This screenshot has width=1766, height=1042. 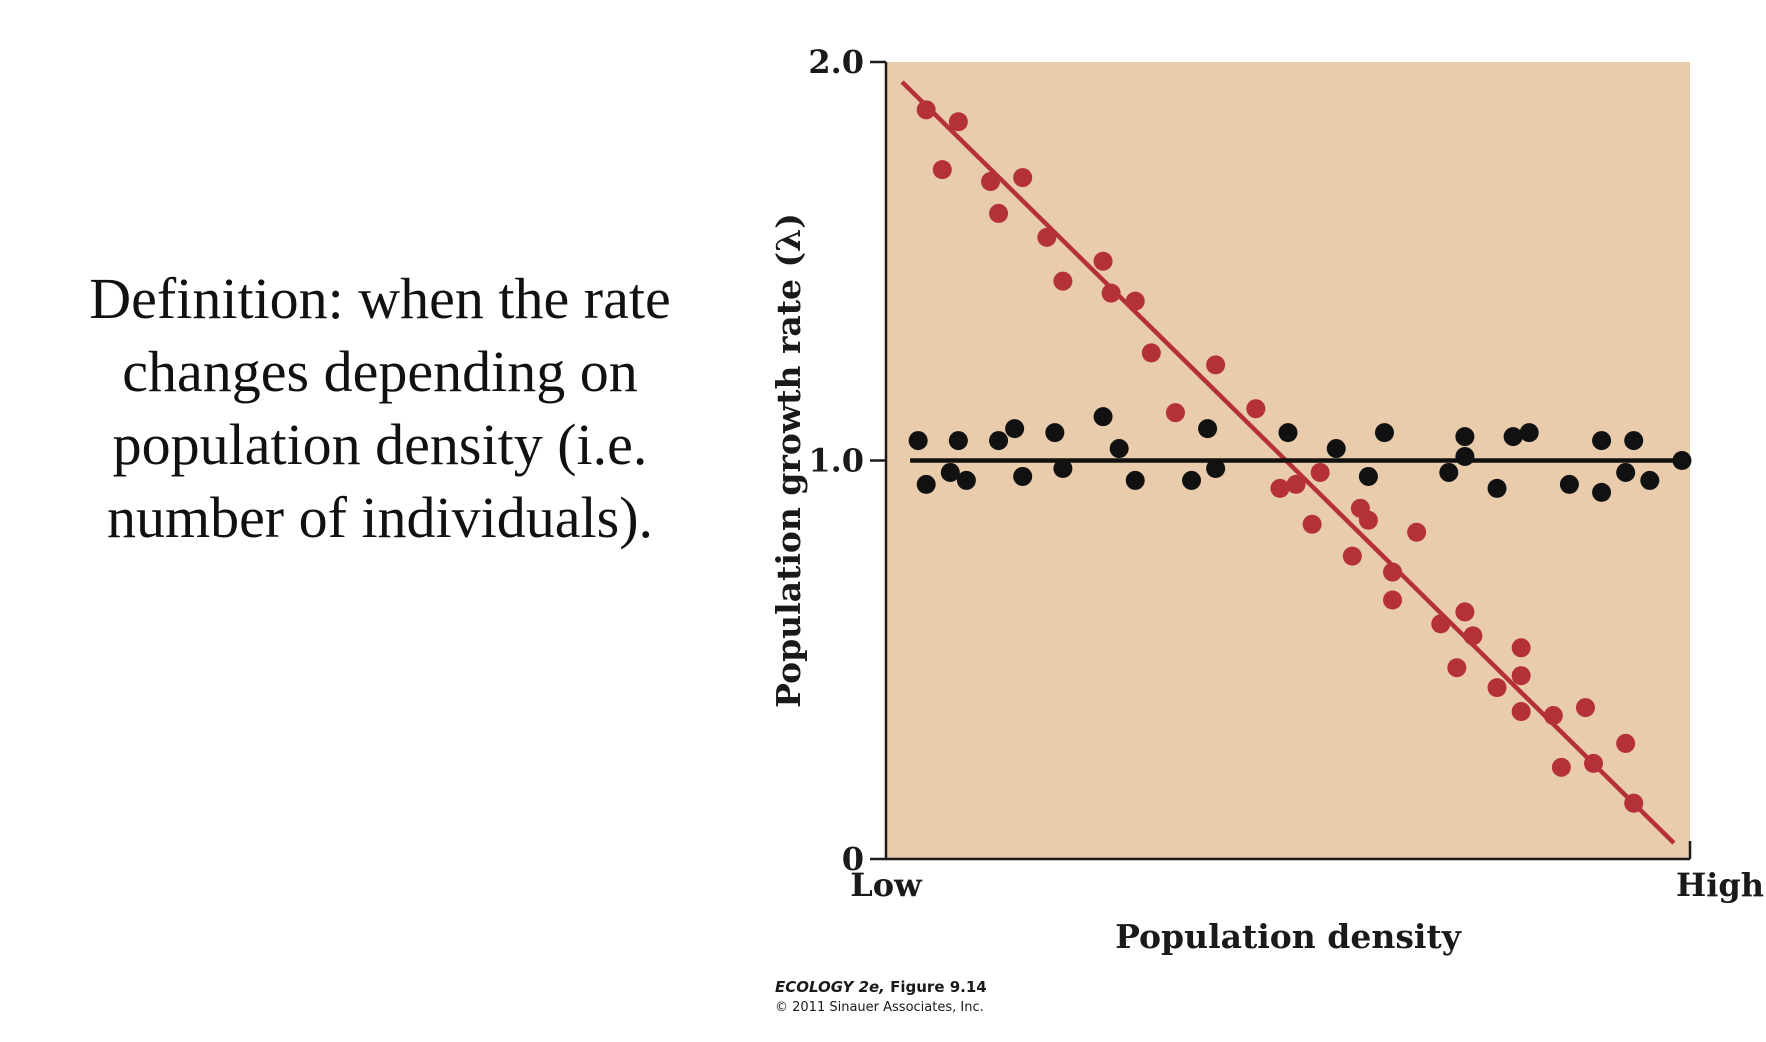 What do you see at coordinates (836, 62) in the screenshot?
I see `y-tick-label: 2.0` at bounding box center [836, 62].